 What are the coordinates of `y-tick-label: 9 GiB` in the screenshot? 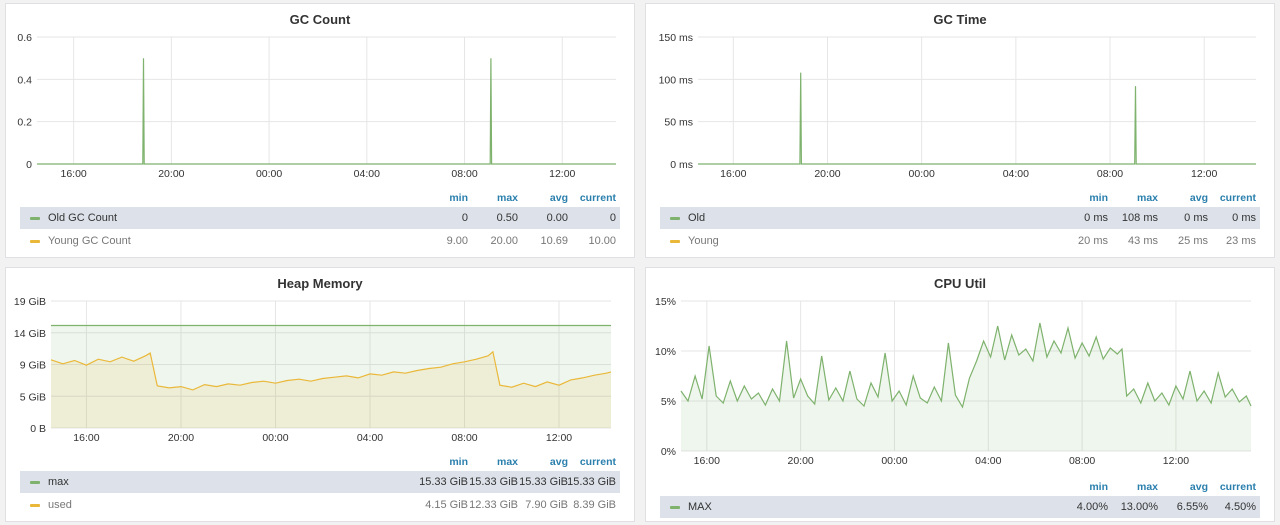 It's located at (33, 366).